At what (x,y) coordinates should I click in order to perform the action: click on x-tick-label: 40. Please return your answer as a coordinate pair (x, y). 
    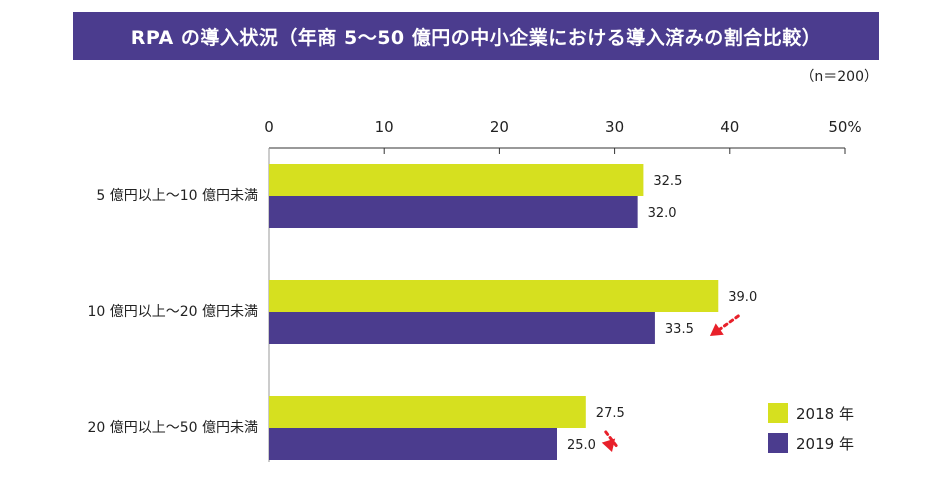
    Looking at the image, I should click on (729, 127).